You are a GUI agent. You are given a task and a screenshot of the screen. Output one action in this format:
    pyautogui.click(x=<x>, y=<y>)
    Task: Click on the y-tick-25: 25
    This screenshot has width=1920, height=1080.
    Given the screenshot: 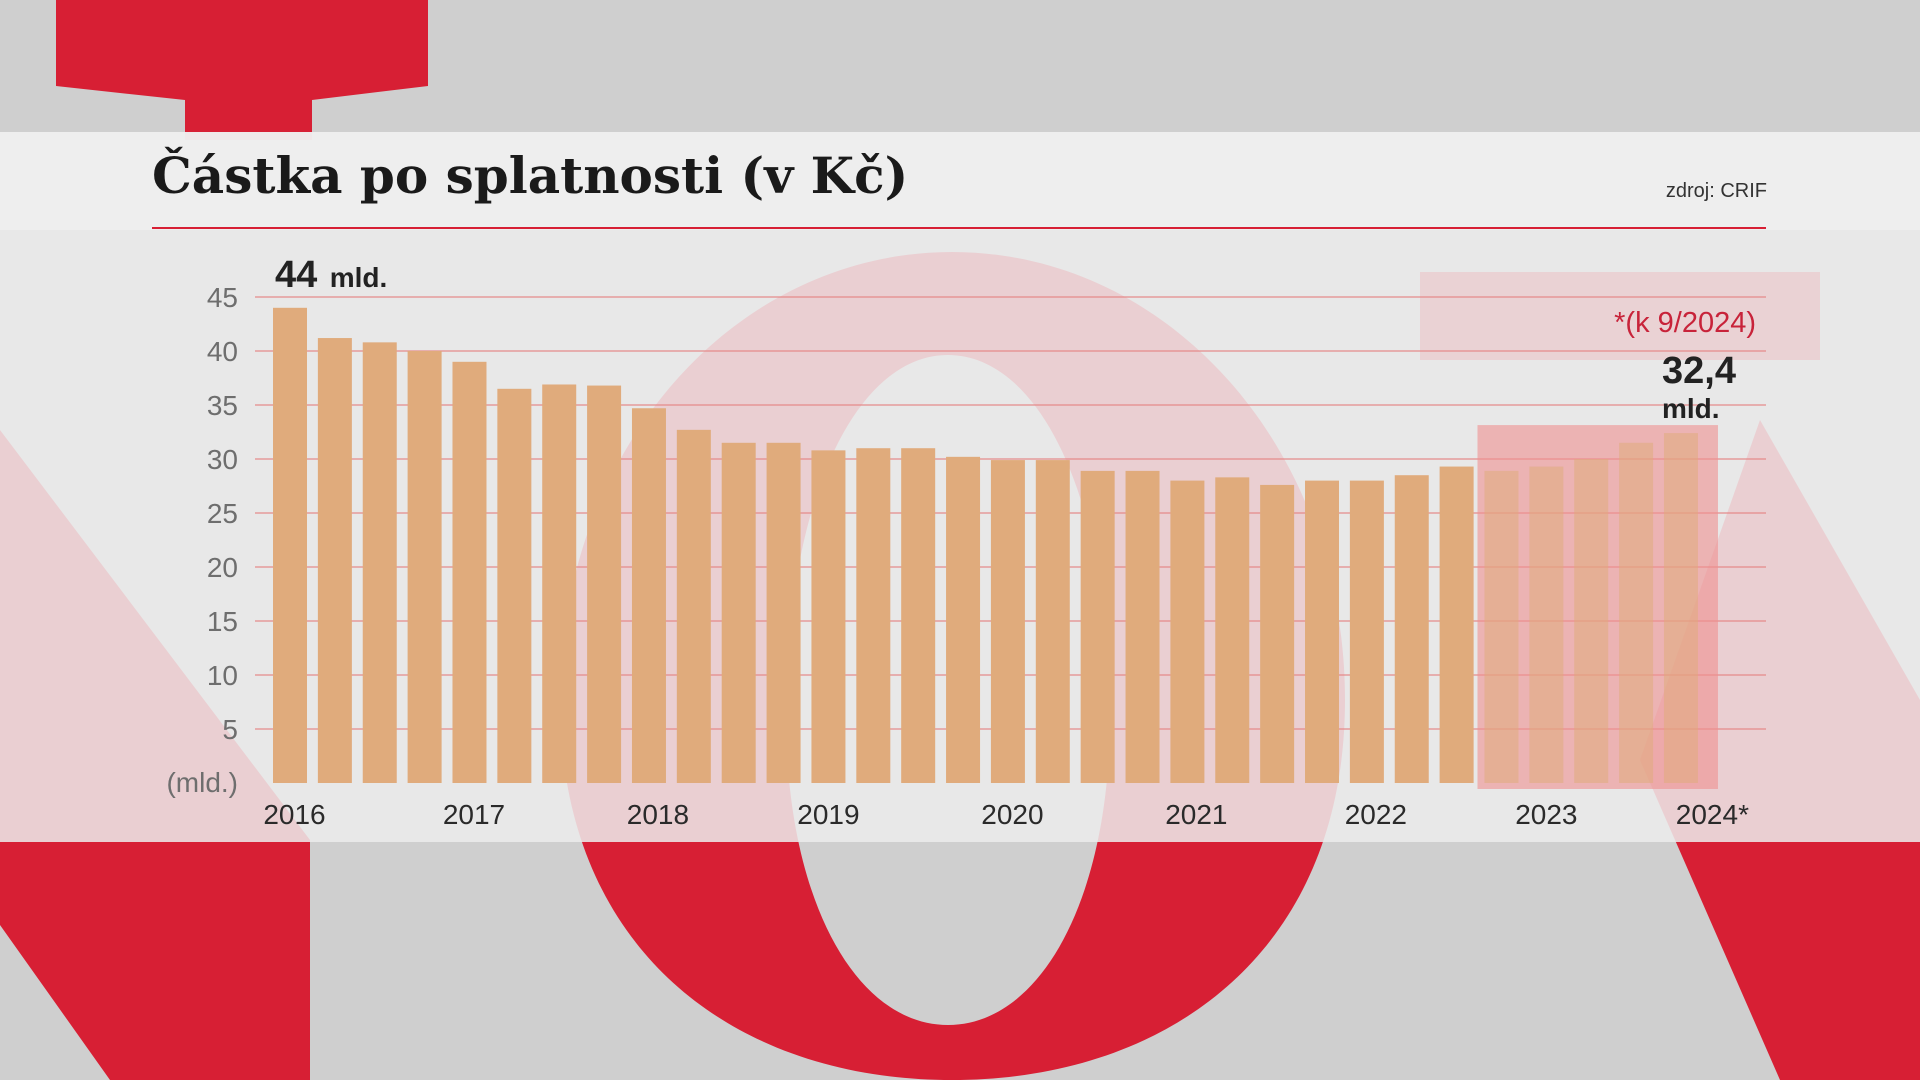 What is the action you would take?
    pyautogui.click(x=222, y=513)
    